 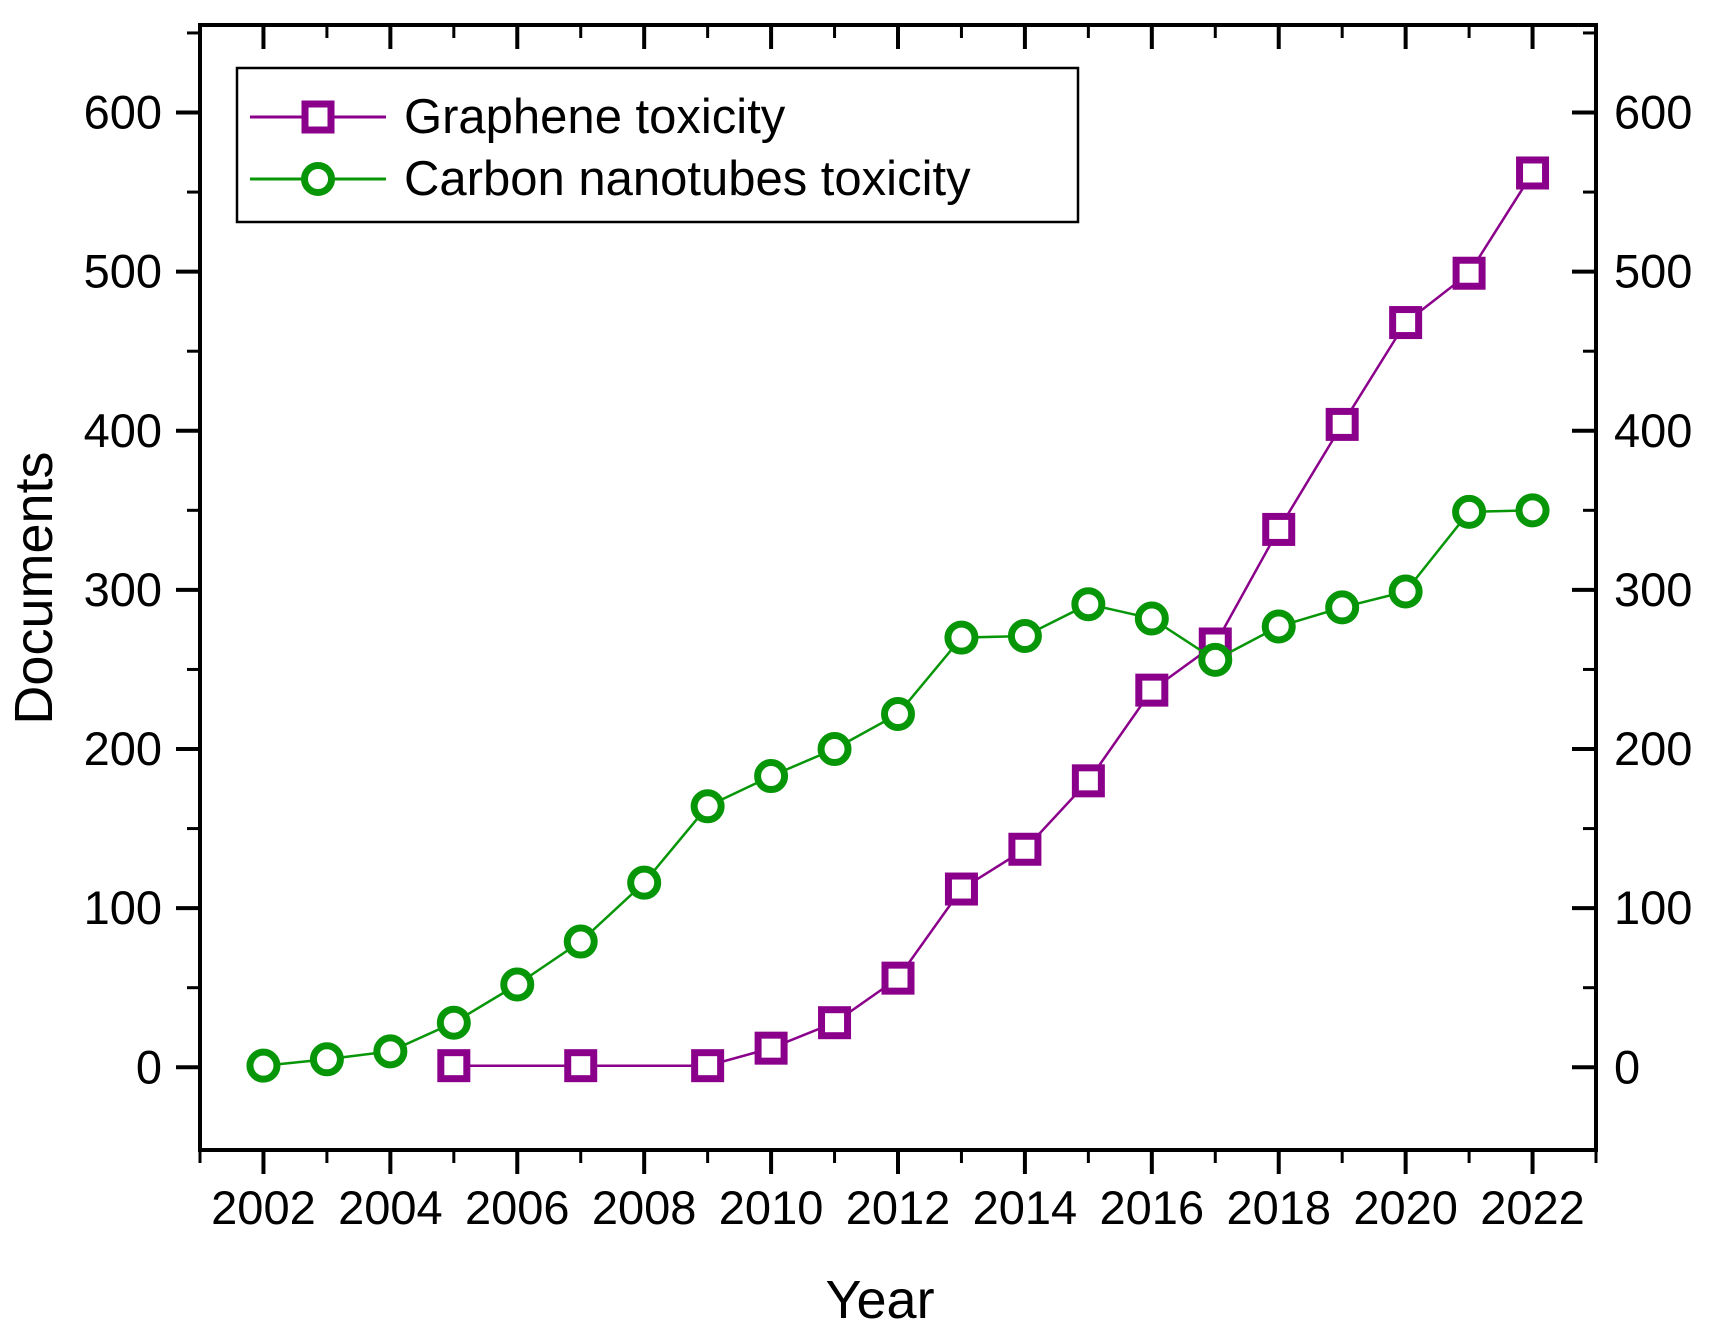 I want to click on y-tick-label-left: 300, so click(x=123, y=589).